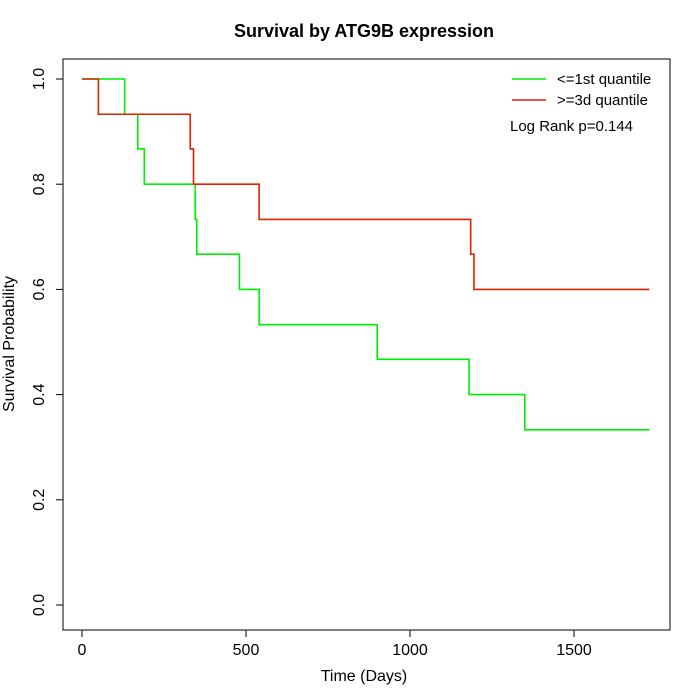 The image size is (700, 700). I want to click on y-axis: 0.0 0.2 0.4 0.6 0.8 1.0, so click(47, 342).